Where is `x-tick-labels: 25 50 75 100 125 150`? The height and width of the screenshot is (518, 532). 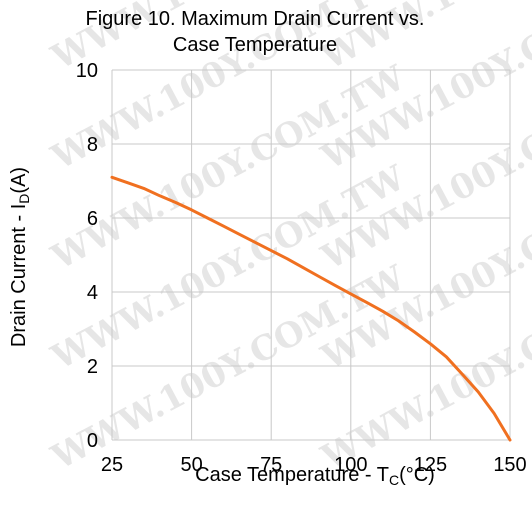 x-tick-labels: 25 50 75 100 125 150 is located at coordinates (314, 465).